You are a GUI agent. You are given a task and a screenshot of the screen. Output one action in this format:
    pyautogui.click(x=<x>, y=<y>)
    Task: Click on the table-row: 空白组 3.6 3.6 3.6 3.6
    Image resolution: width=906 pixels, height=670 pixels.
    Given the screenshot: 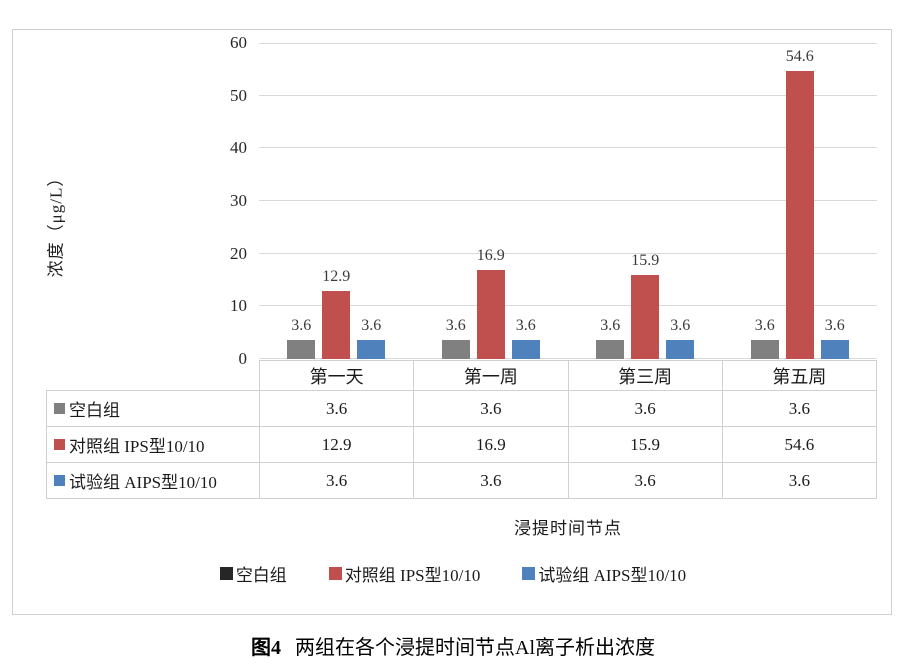 What is the action you would take?
    pyautogui.click(x=461, y=408)
    